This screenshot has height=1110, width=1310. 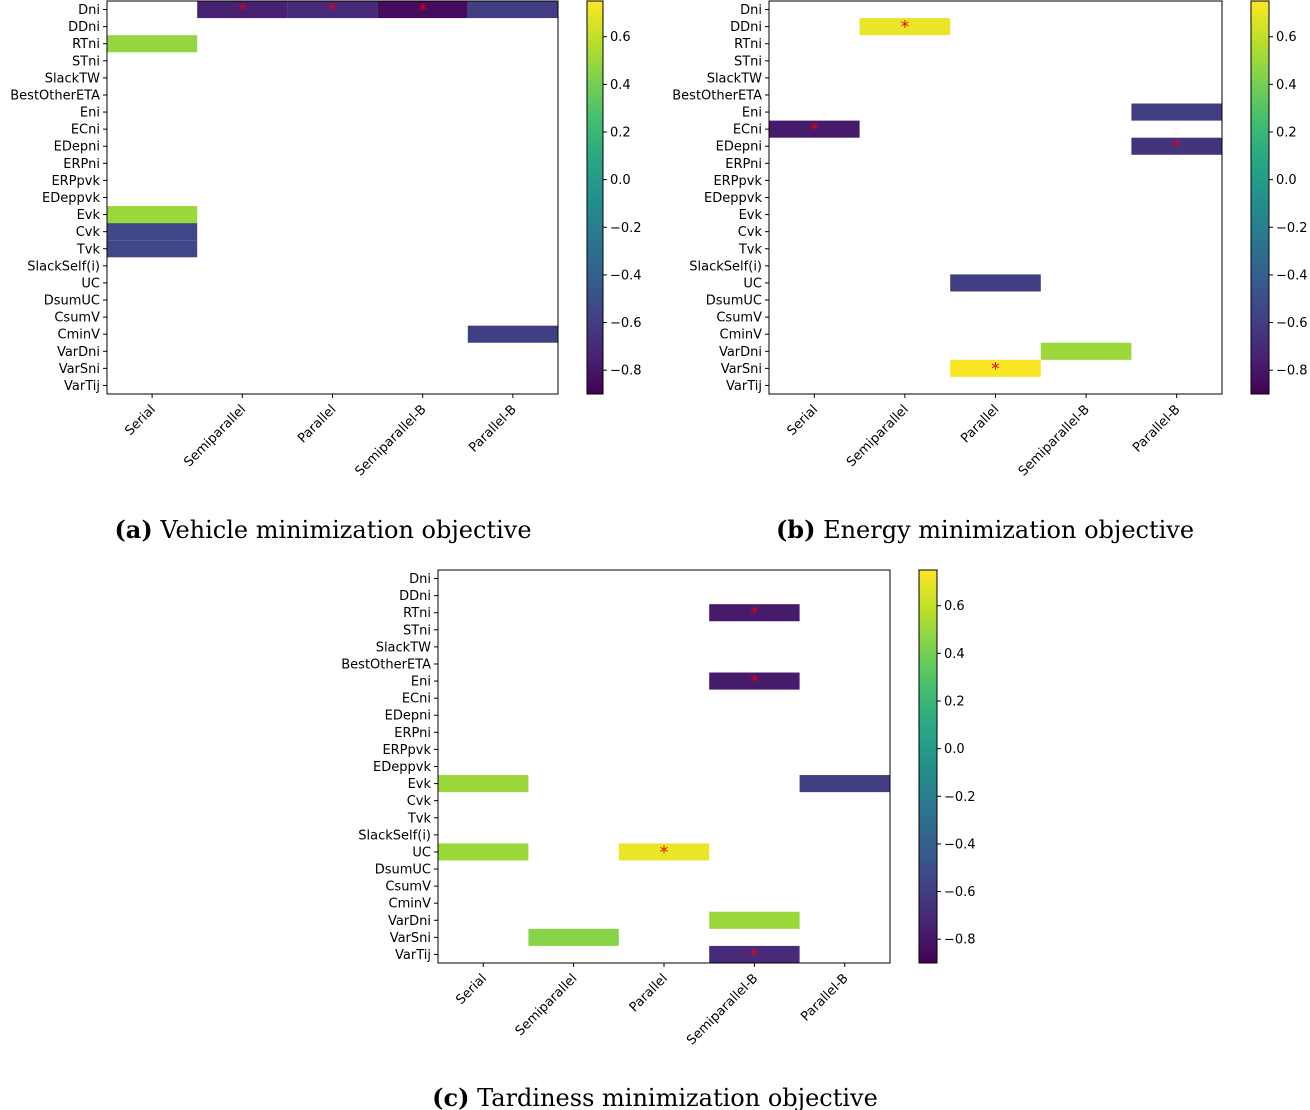 What do you see at coordinates (1286, 180) in the screenshot?
I see `colorbar-tick-label: 0.0` at bounding box center [1286, 180].